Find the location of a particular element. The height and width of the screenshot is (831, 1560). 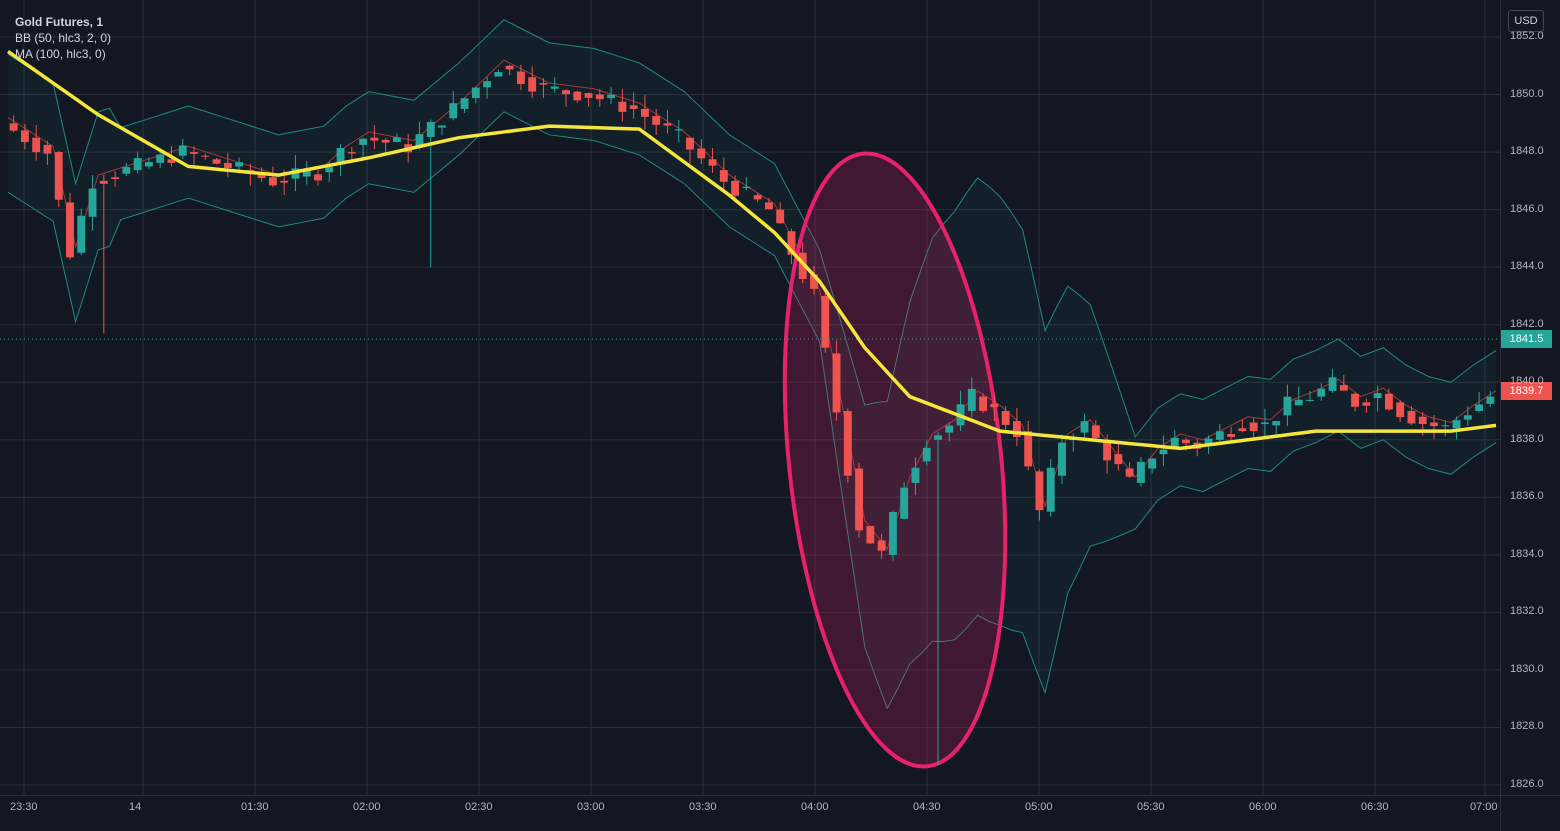

time-tick-label: 03:00 is located at coordinates (591, 807).